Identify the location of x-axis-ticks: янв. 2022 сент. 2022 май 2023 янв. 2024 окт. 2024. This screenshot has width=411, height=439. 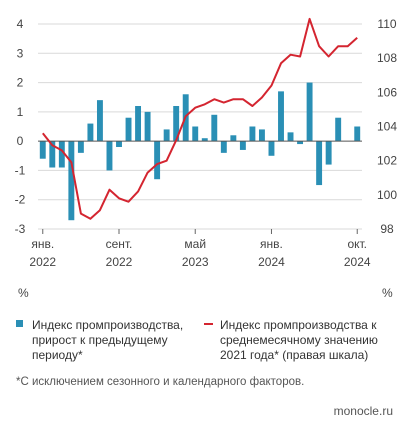
(200, 249).